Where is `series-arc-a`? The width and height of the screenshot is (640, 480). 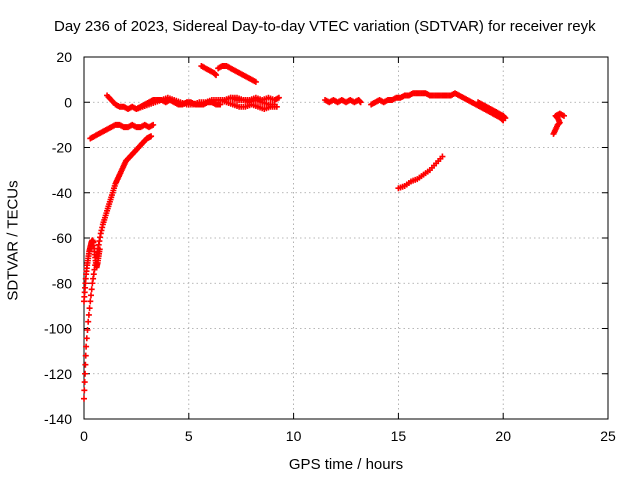 series-arc-a is located at coordinates (118, 267).